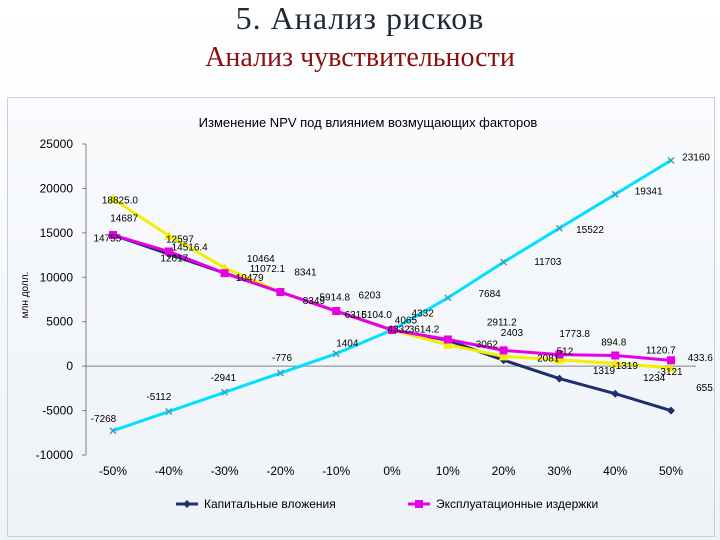  What do you see at coordinates (104, 419) in the screenshot?
I see `data-label: -7268` at bounding box center [104, 419].